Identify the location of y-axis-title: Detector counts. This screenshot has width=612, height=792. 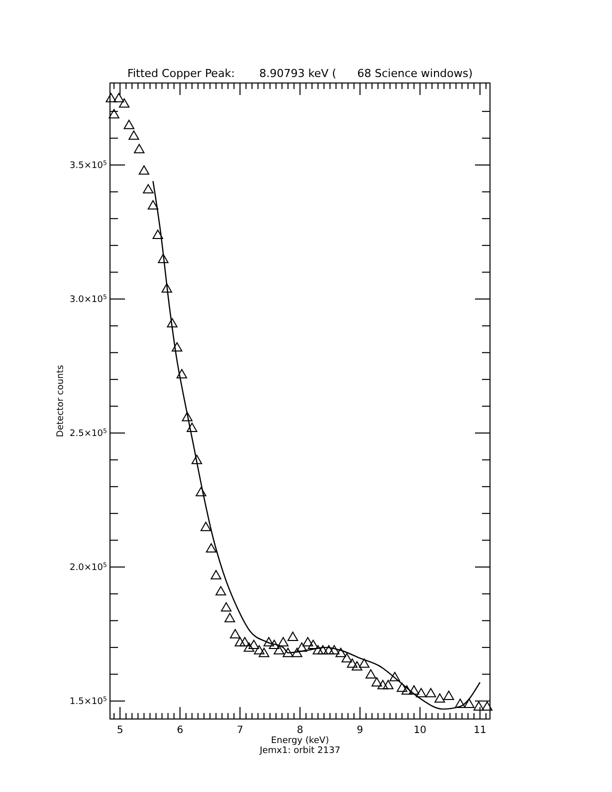
(61, 401).